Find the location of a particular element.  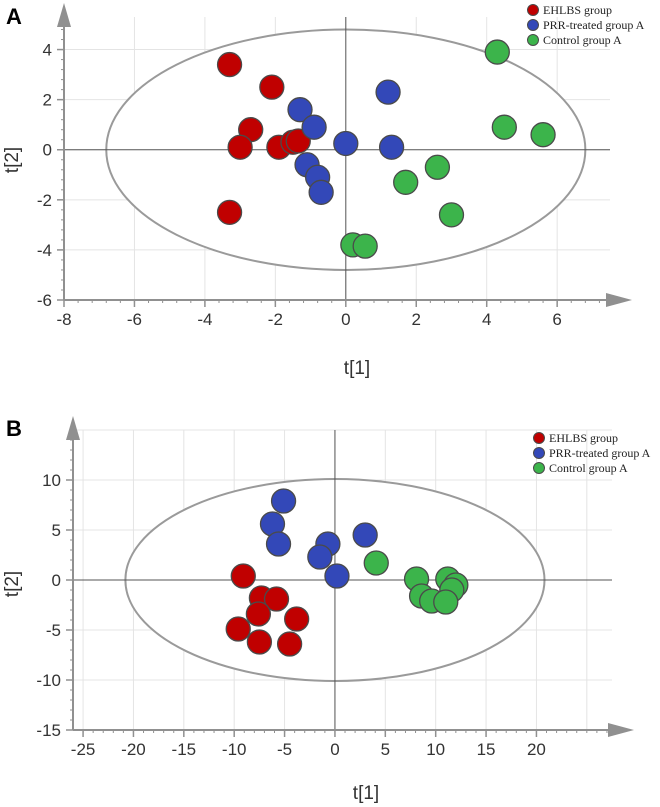

x-tick-label: -4 is located at coordinates (204, 319).